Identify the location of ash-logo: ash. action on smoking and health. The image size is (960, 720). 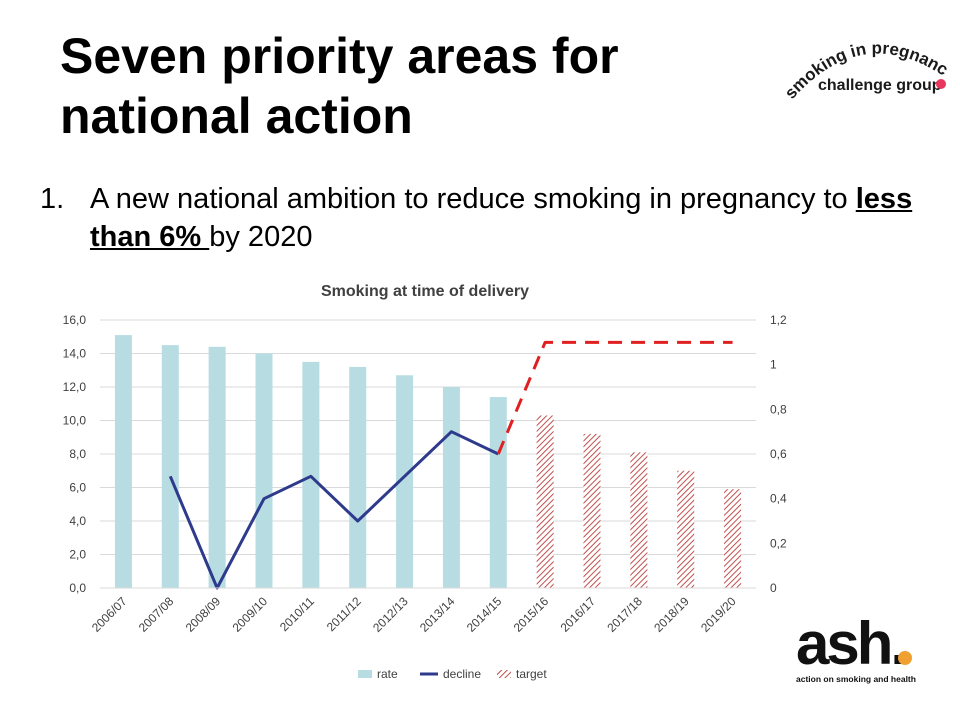
(856, 648).